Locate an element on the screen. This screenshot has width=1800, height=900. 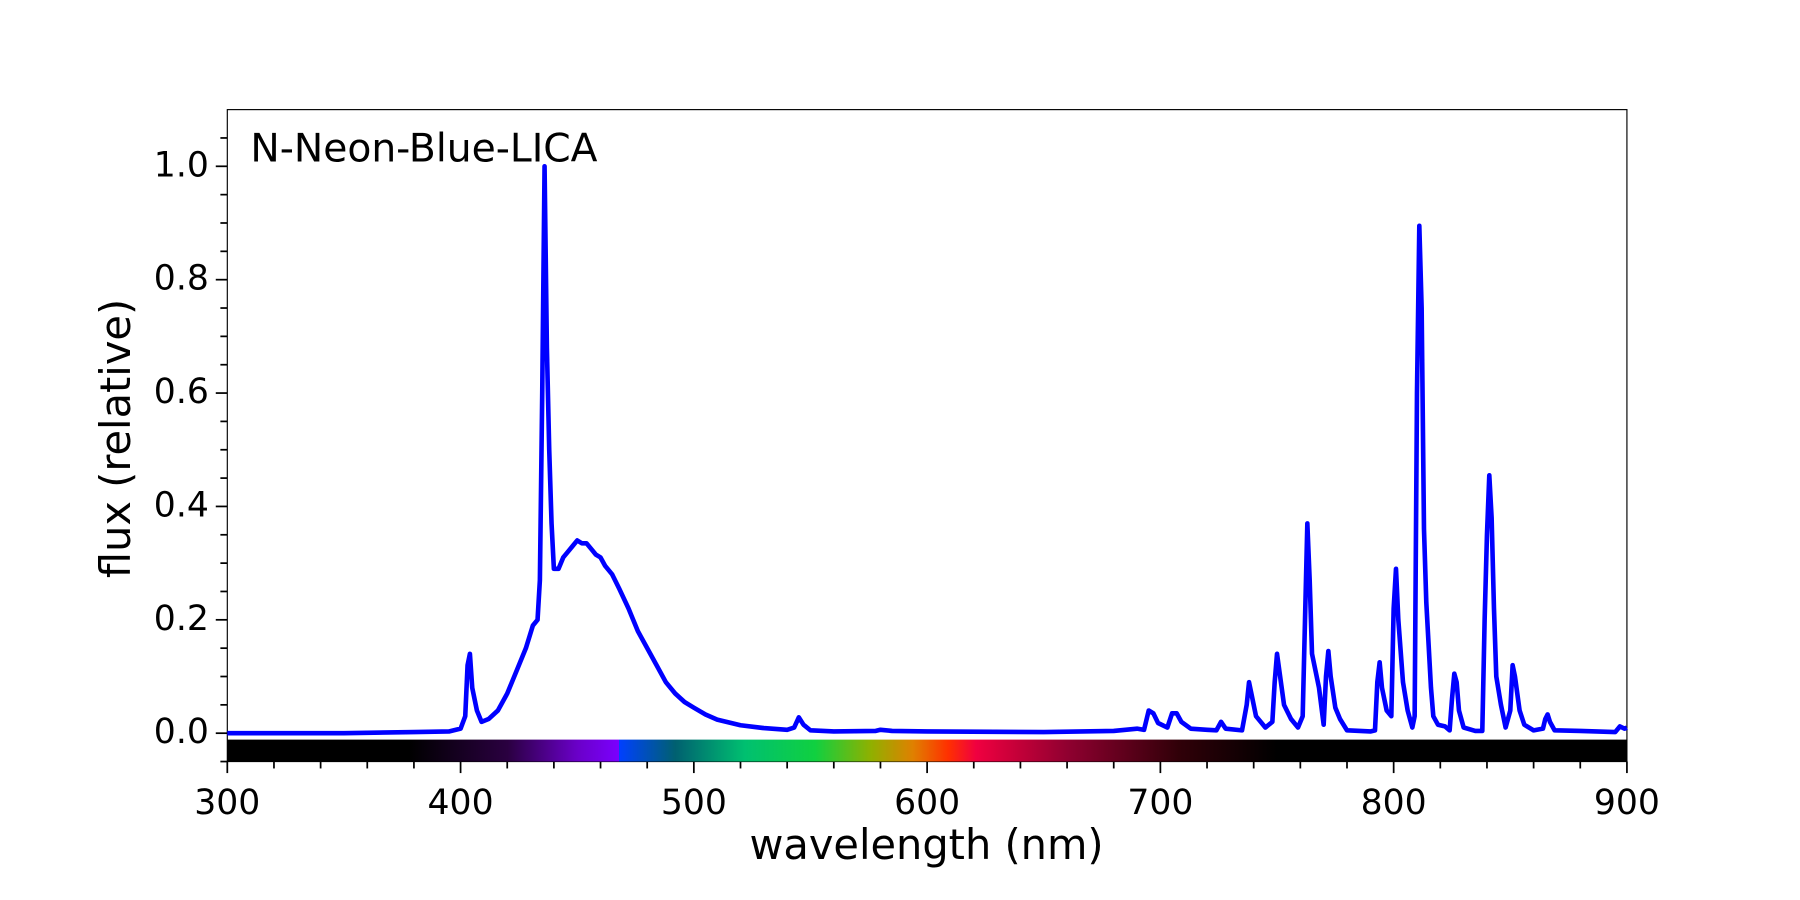
y-tick-label: 0.4 is located at coordinates (181, 505).